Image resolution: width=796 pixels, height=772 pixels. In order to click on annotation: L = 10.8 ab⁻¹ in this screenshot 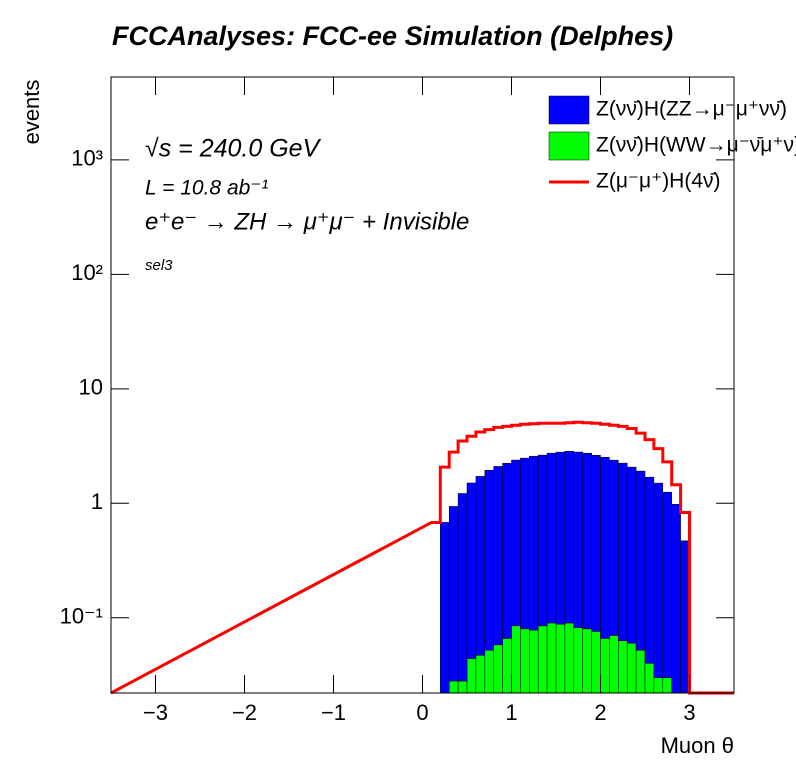, I will do `click(206, 188)`.